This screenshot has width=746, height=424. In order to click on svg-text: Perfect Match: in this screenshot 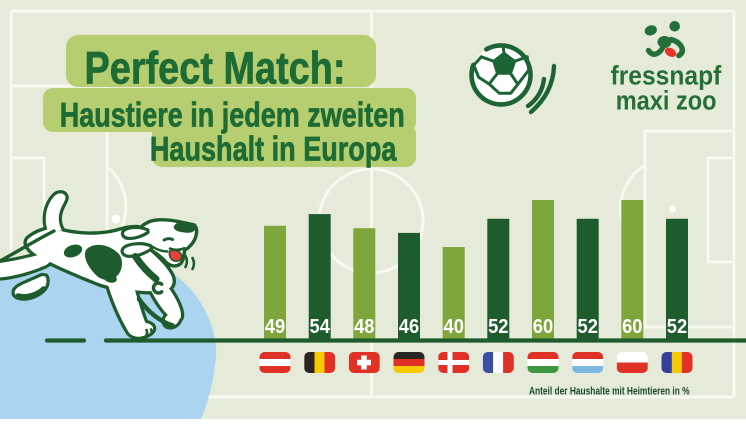, I will do `click(215, 68)`.